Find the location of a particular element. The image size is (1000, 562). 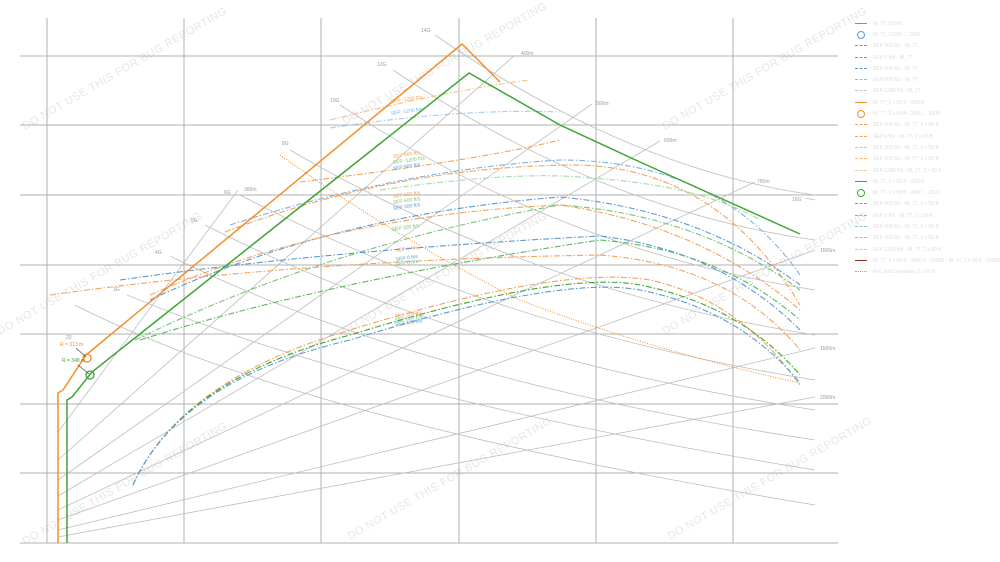

radius-label-750m: 750m is located at coordinates (763, 182).